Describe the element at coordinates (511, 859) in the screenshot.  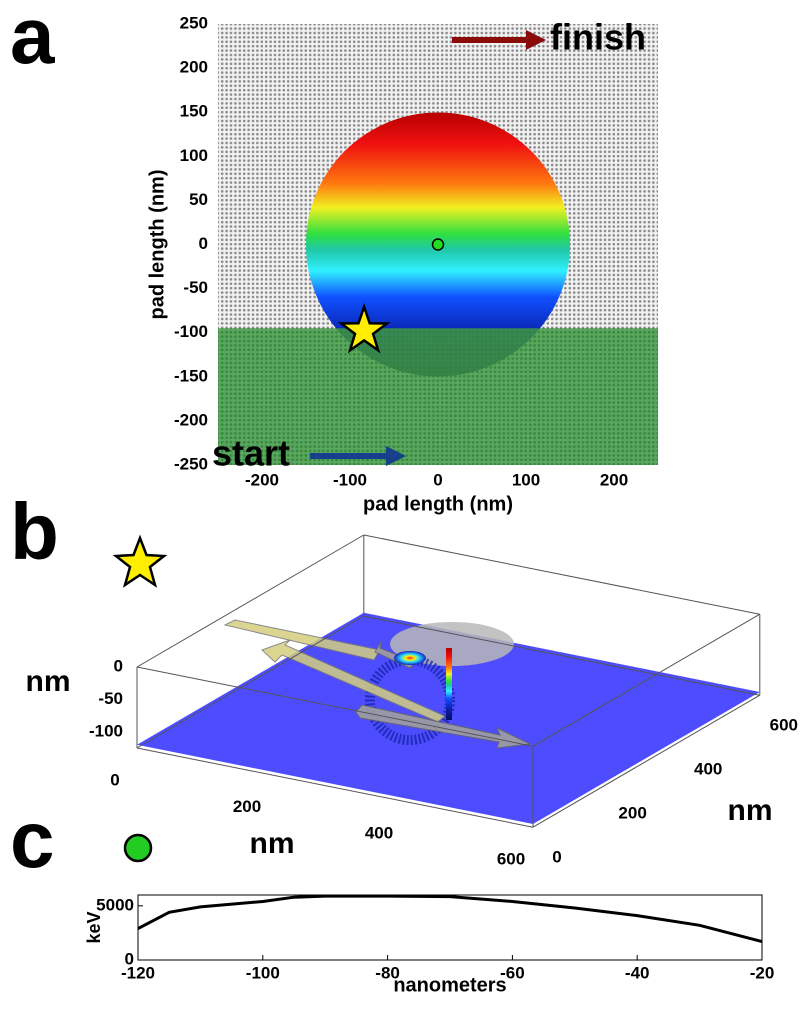
I see `x-tick-label: 600` at that location.